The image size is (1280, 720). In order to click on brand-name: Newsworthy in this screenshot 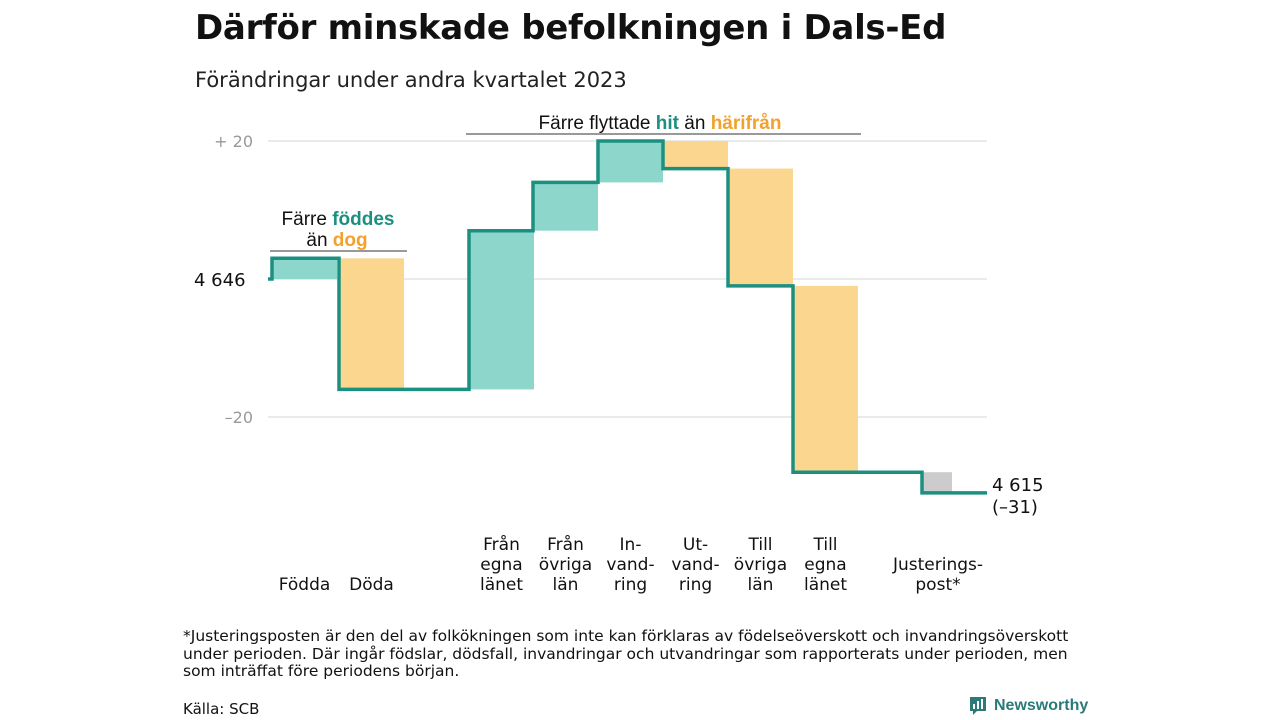, I will do `click(1041, 705)`.